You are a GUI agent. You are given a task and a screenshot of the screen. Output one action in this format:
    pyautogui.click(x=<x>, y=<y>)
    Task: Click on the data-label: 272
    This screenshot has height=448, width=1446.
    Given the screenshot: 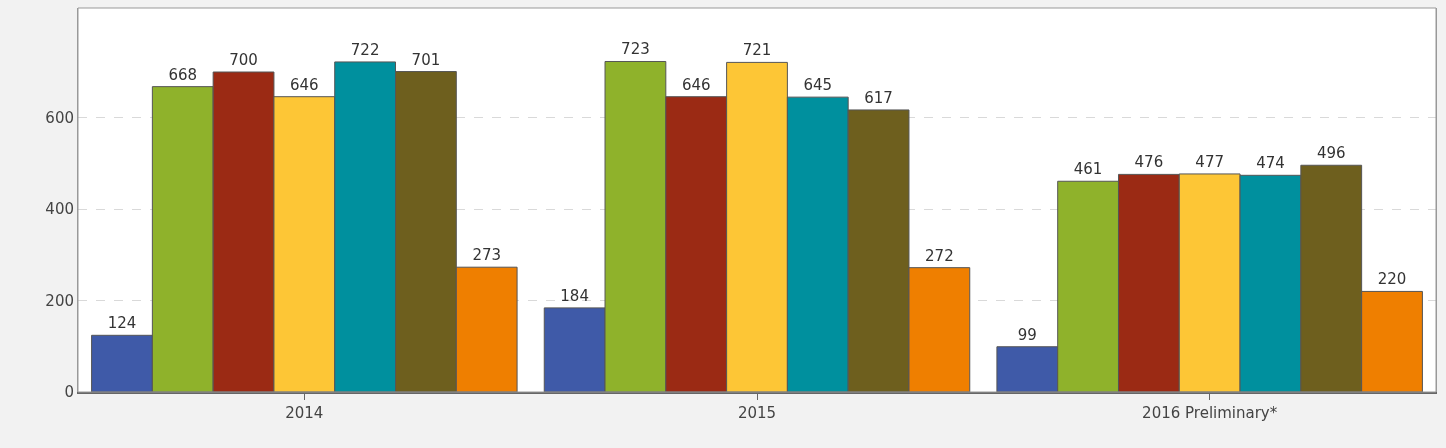 What is the action you would take?
    pyautogui.click(x=939, y=255)
    